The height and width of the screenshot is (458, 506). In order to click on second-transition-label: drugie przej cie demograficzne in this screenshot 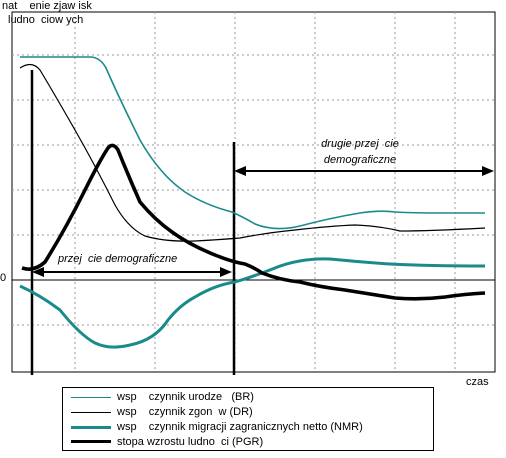, I will do `click(360, 152)`.